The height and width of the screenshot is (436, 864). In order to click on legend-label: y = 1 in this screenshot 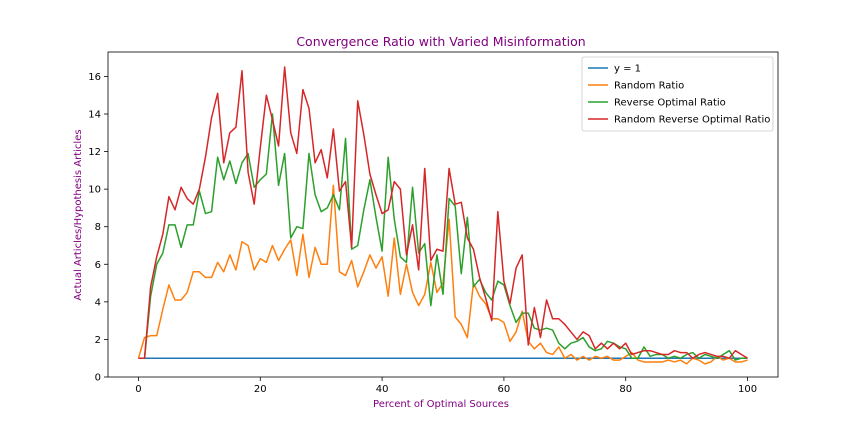, I will do `click(627, 69)`.